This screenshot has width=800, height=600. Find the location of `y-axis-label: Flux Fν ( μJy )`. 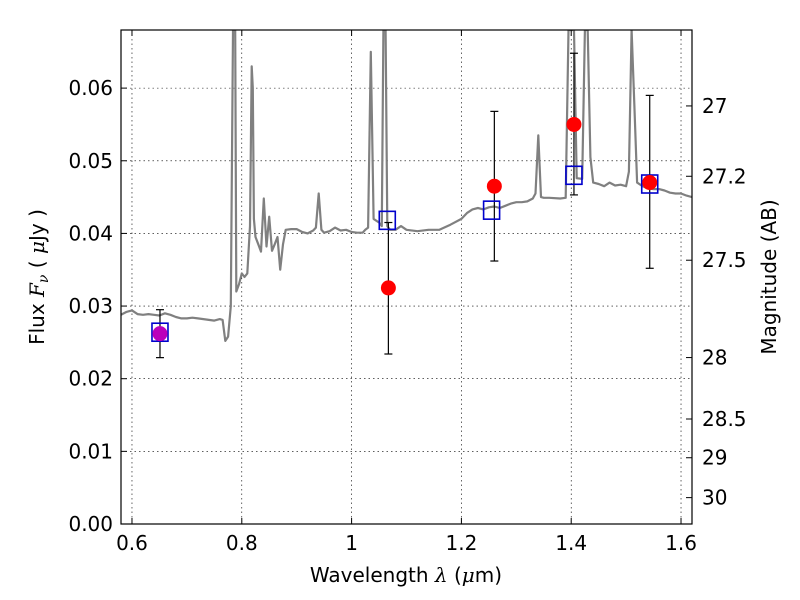

y-axis-label: Flux Fν ( μJy ) is located at coordinates (38, 277).